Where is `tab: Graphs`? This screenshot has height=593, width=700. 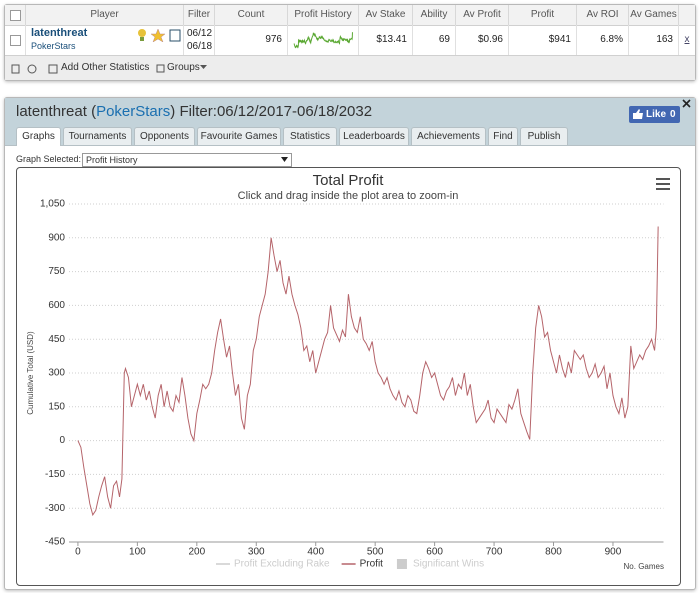 tab: Graphs is located at coordinates (38, 136).